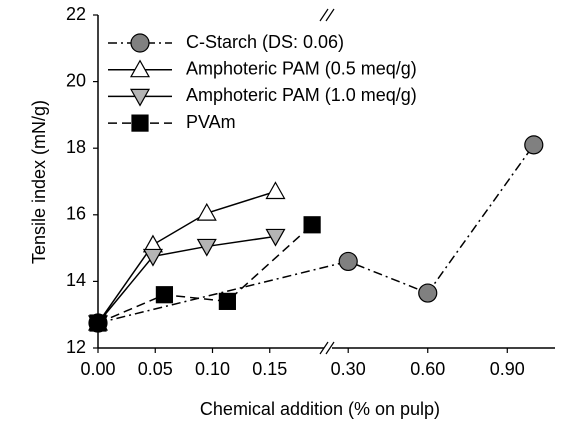 Image resolution: width=569 pixels, height=429 pixels. Describe the element at coordinates (76, 214) in the screenshot. I see `y-tick-label: 16` at that location.